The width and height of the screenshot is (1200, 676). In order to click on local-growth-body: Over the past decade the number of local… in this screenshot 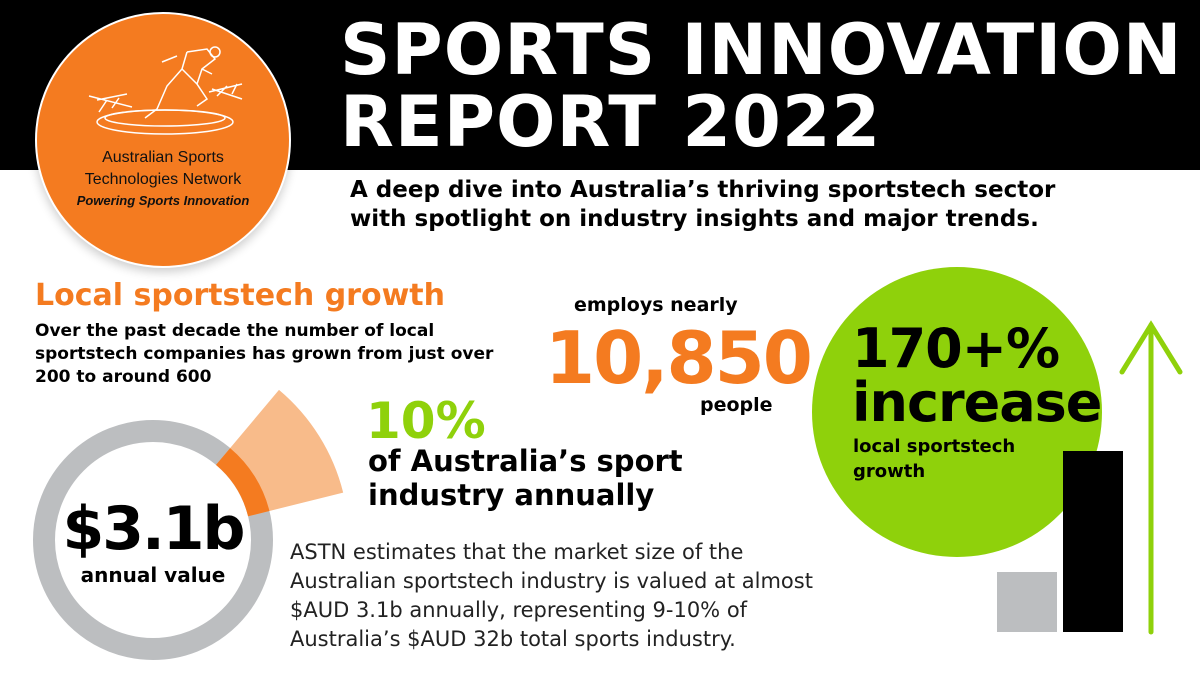, I will do `click(264, 354)`.